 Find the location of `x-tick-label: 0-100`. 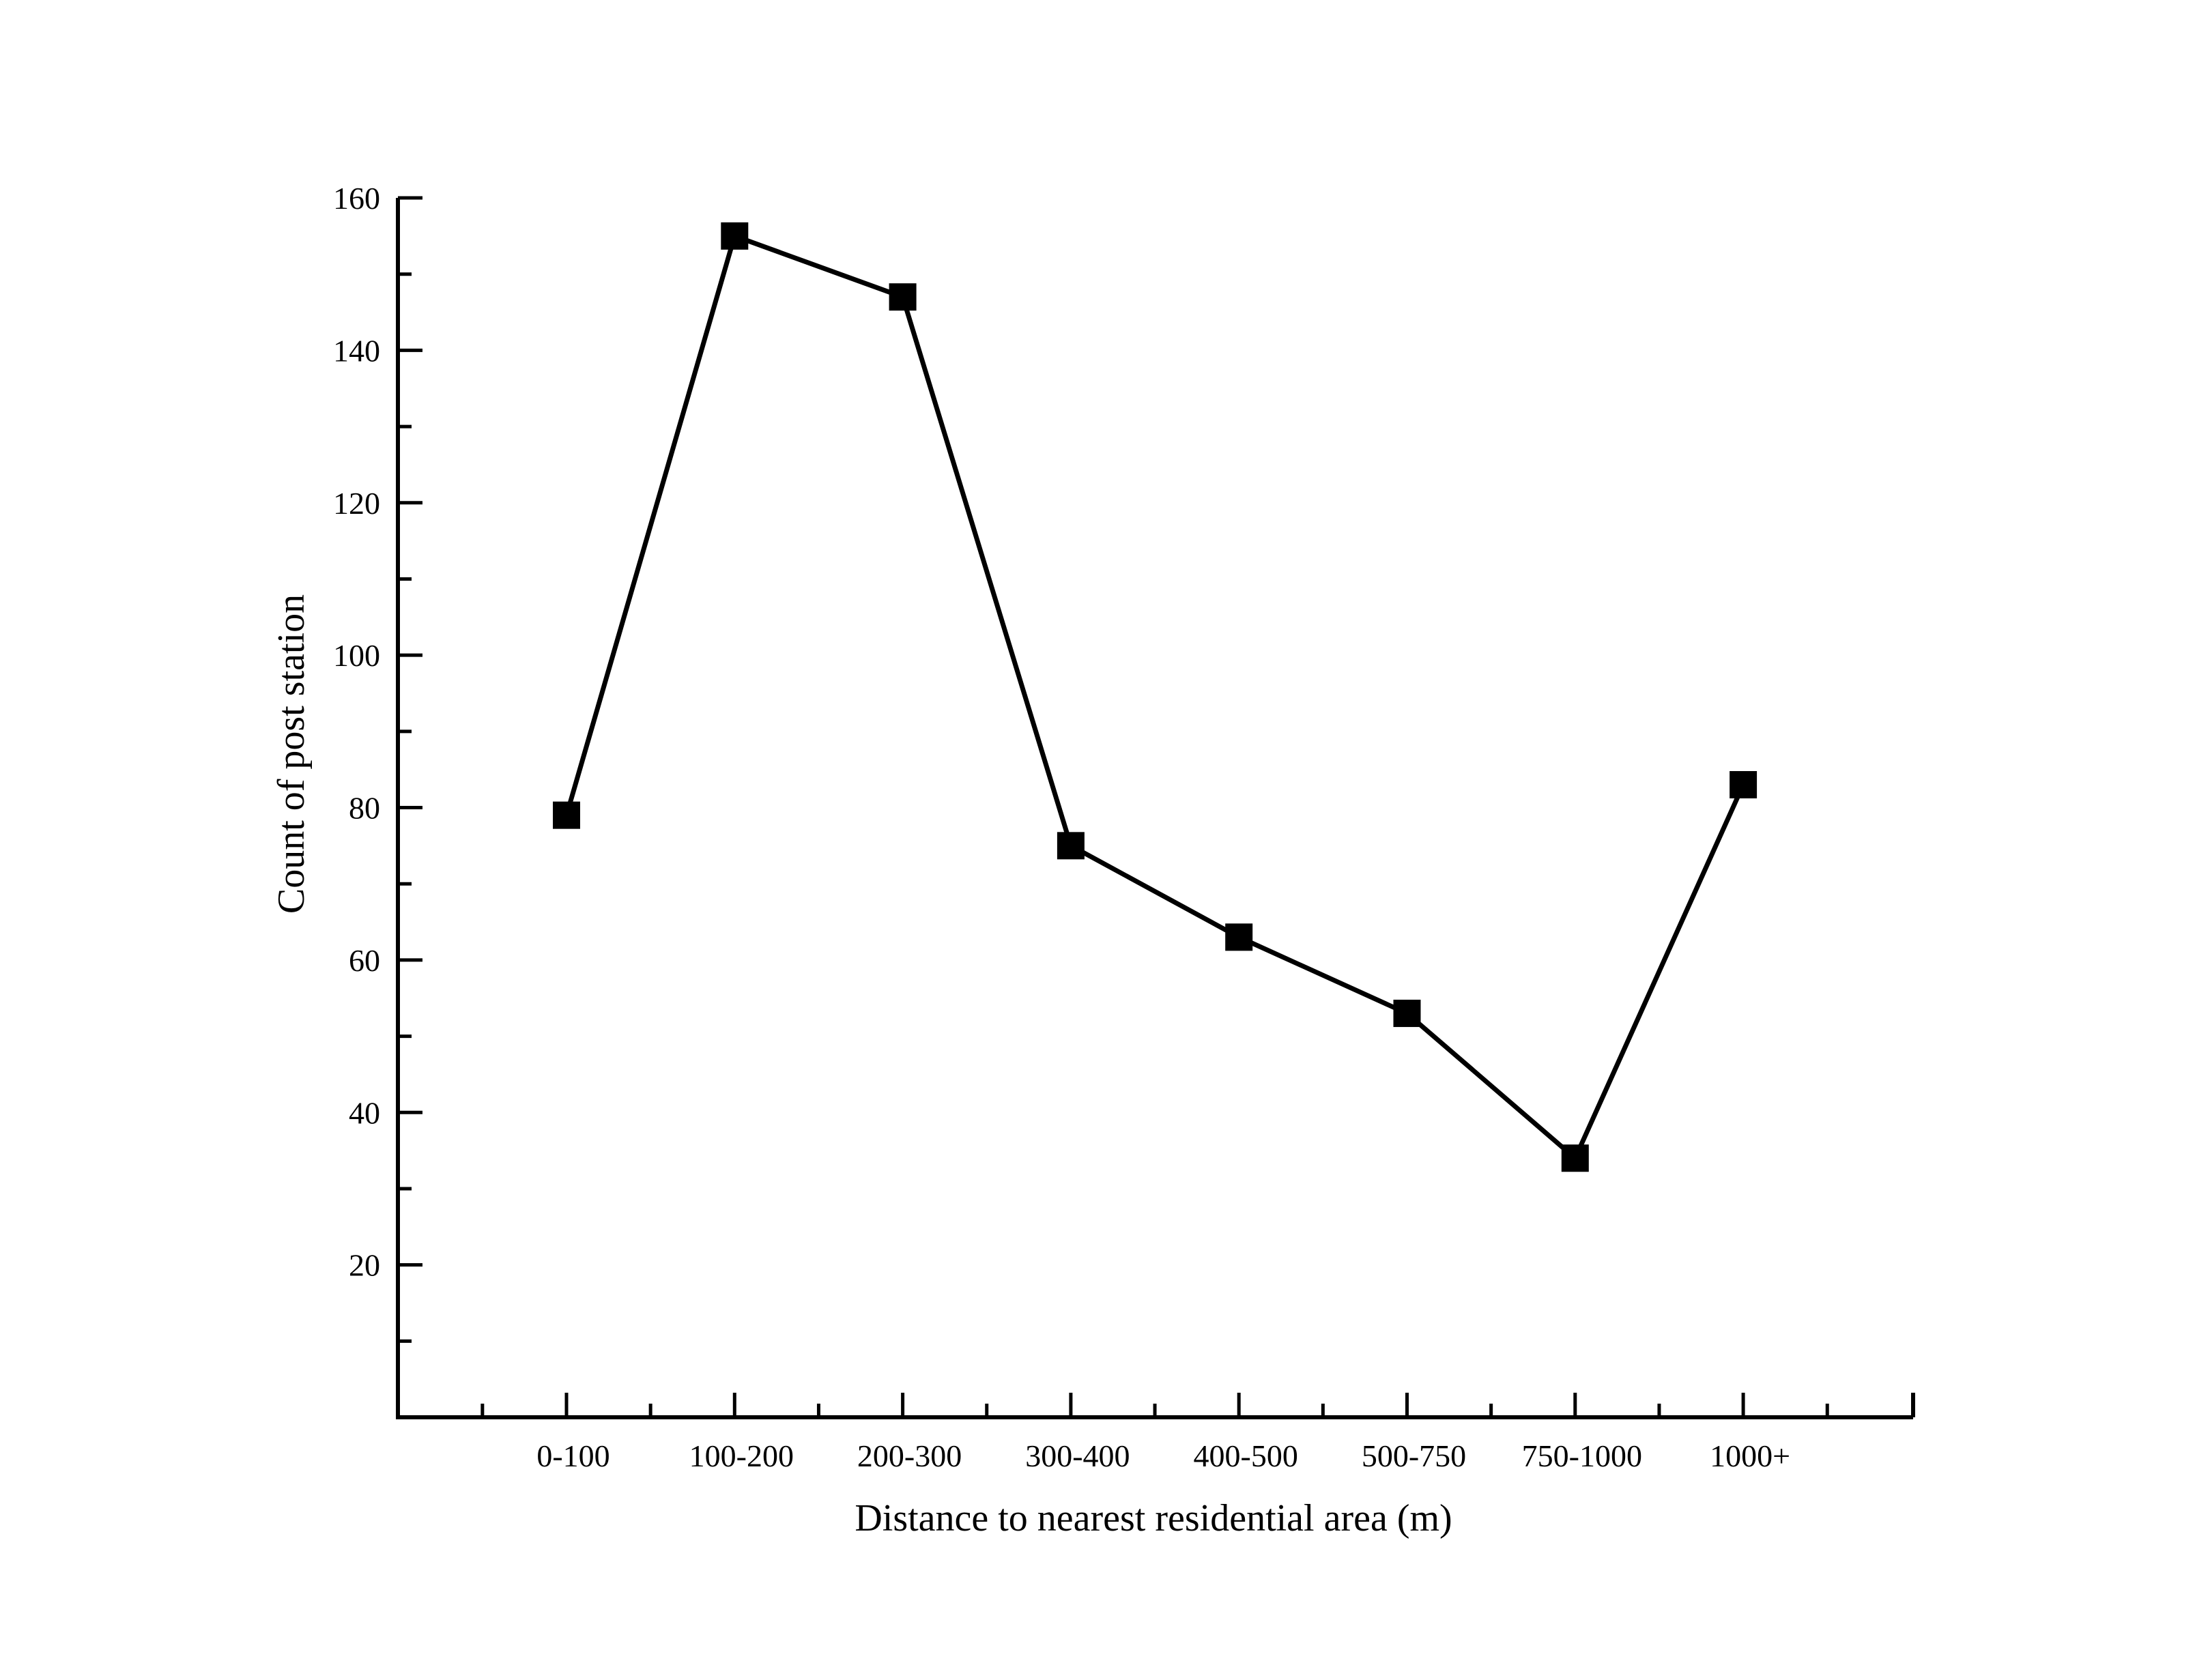

x-tick-label: 0-100 is located at coordinates (573, 1455).